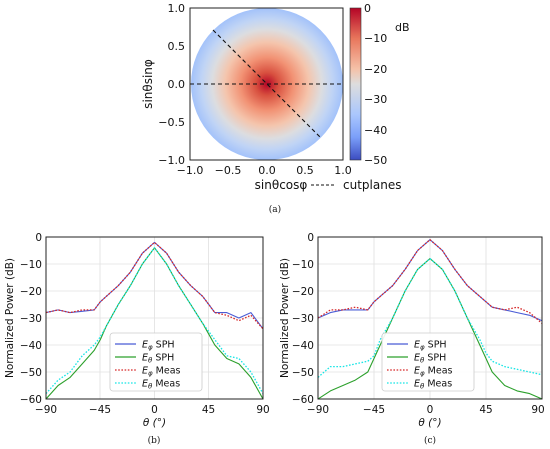  Describe the element at coordinates (367, 8) in the screenshot. I see `cbar-tick-1: 0` at that location.